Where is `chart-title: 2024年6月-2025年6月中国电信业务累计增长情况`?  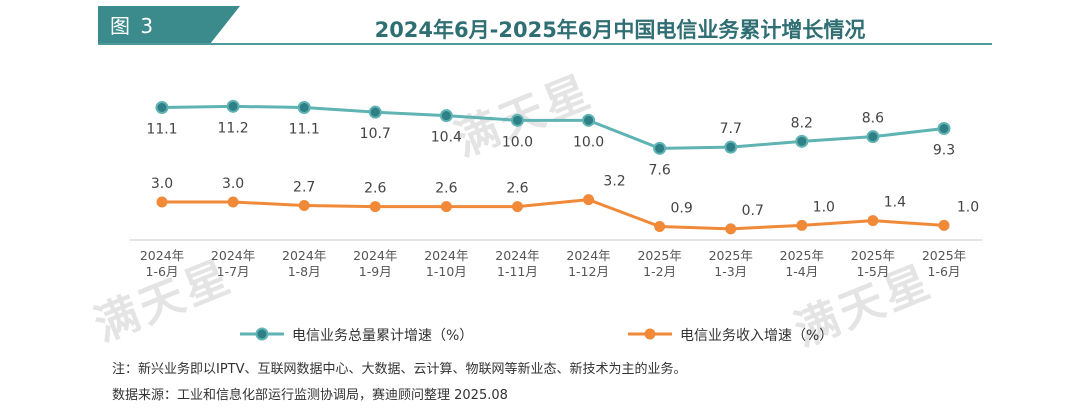
chart-title: 2024年6月-2025年6月中国电信业务累计增长情况 is located at coordinates (620, 30).